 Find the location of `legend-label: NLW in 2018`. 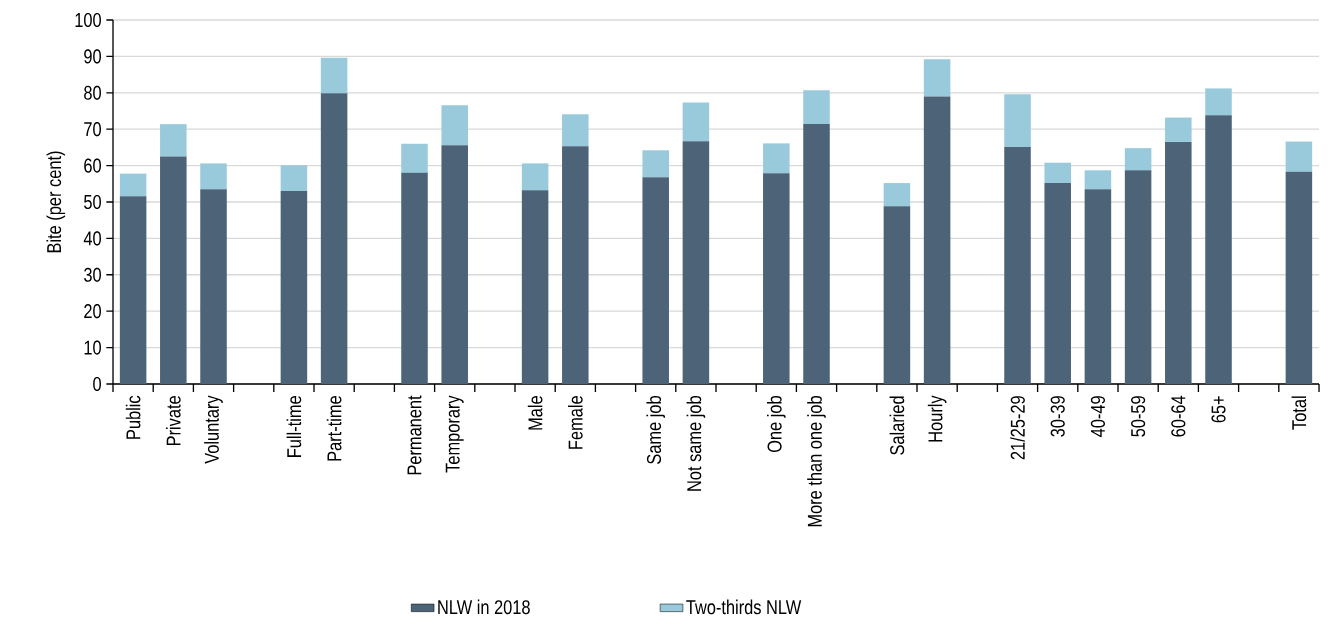

legend-label: NLW in 2018 is located at coordinates (484, 607).